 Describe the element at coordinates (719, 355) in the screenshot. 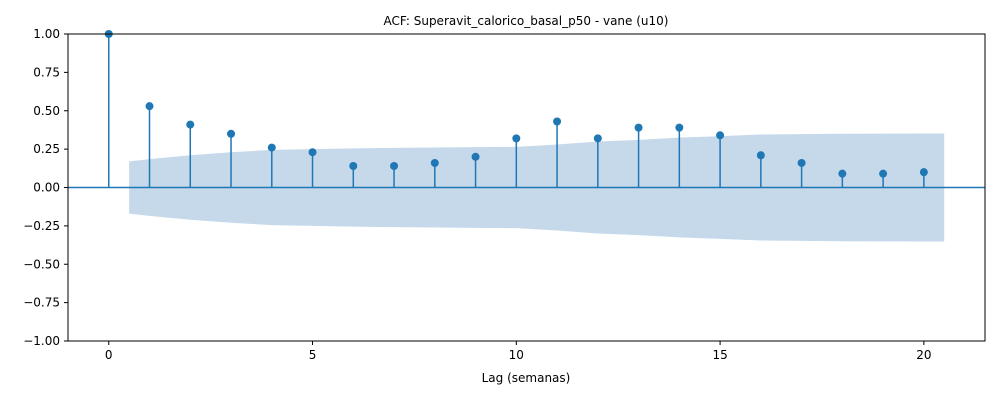

I see `x-tick-label: 15` at that location.